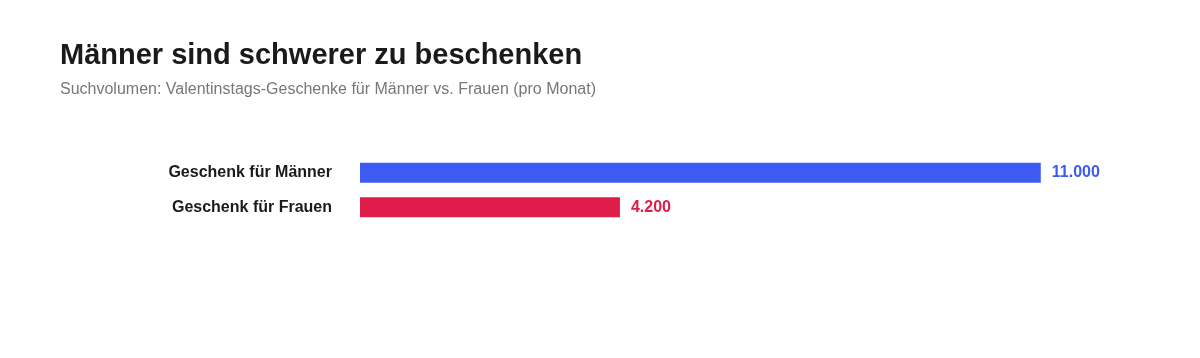 The width and height of the screenshot is (1200, 358). What do you see at coordinates (250, 172) in the screenshot?
I see `y-tick-label: Geschenk für Männer` at bounding box center [250, 172].